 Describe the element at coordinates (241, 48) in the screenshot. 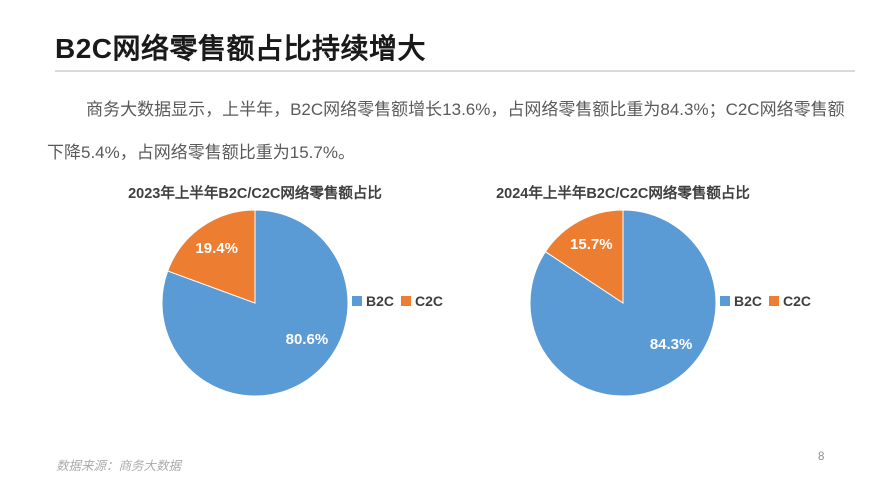

I see `page-title: B2C网络零售额占比持续增大` at that location.